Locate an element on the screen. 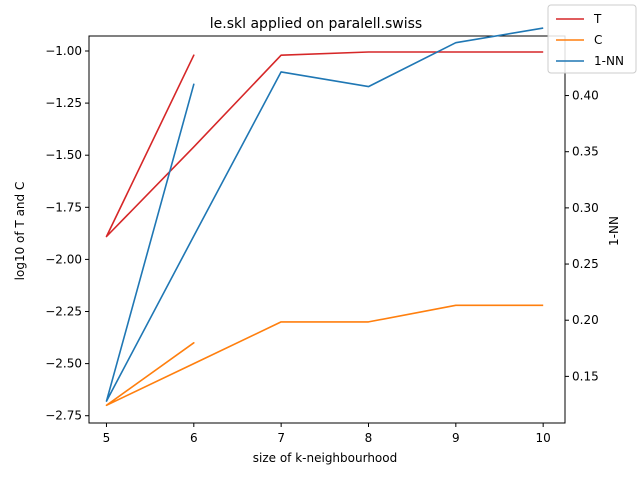  y2-axis-label: 1-NN is located at coordinates (614, 231).